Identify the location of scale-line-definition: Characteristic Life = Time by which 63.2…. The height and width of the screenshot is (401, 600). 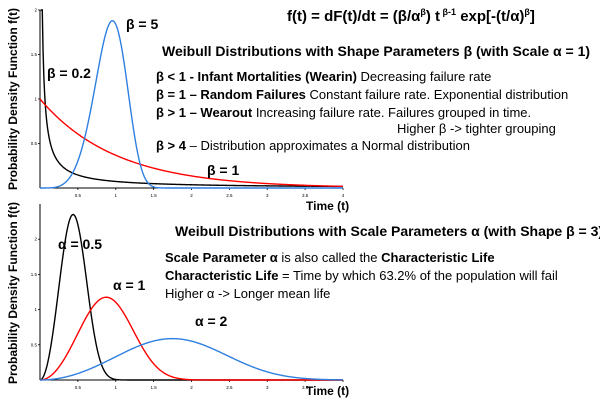
(361, 275).